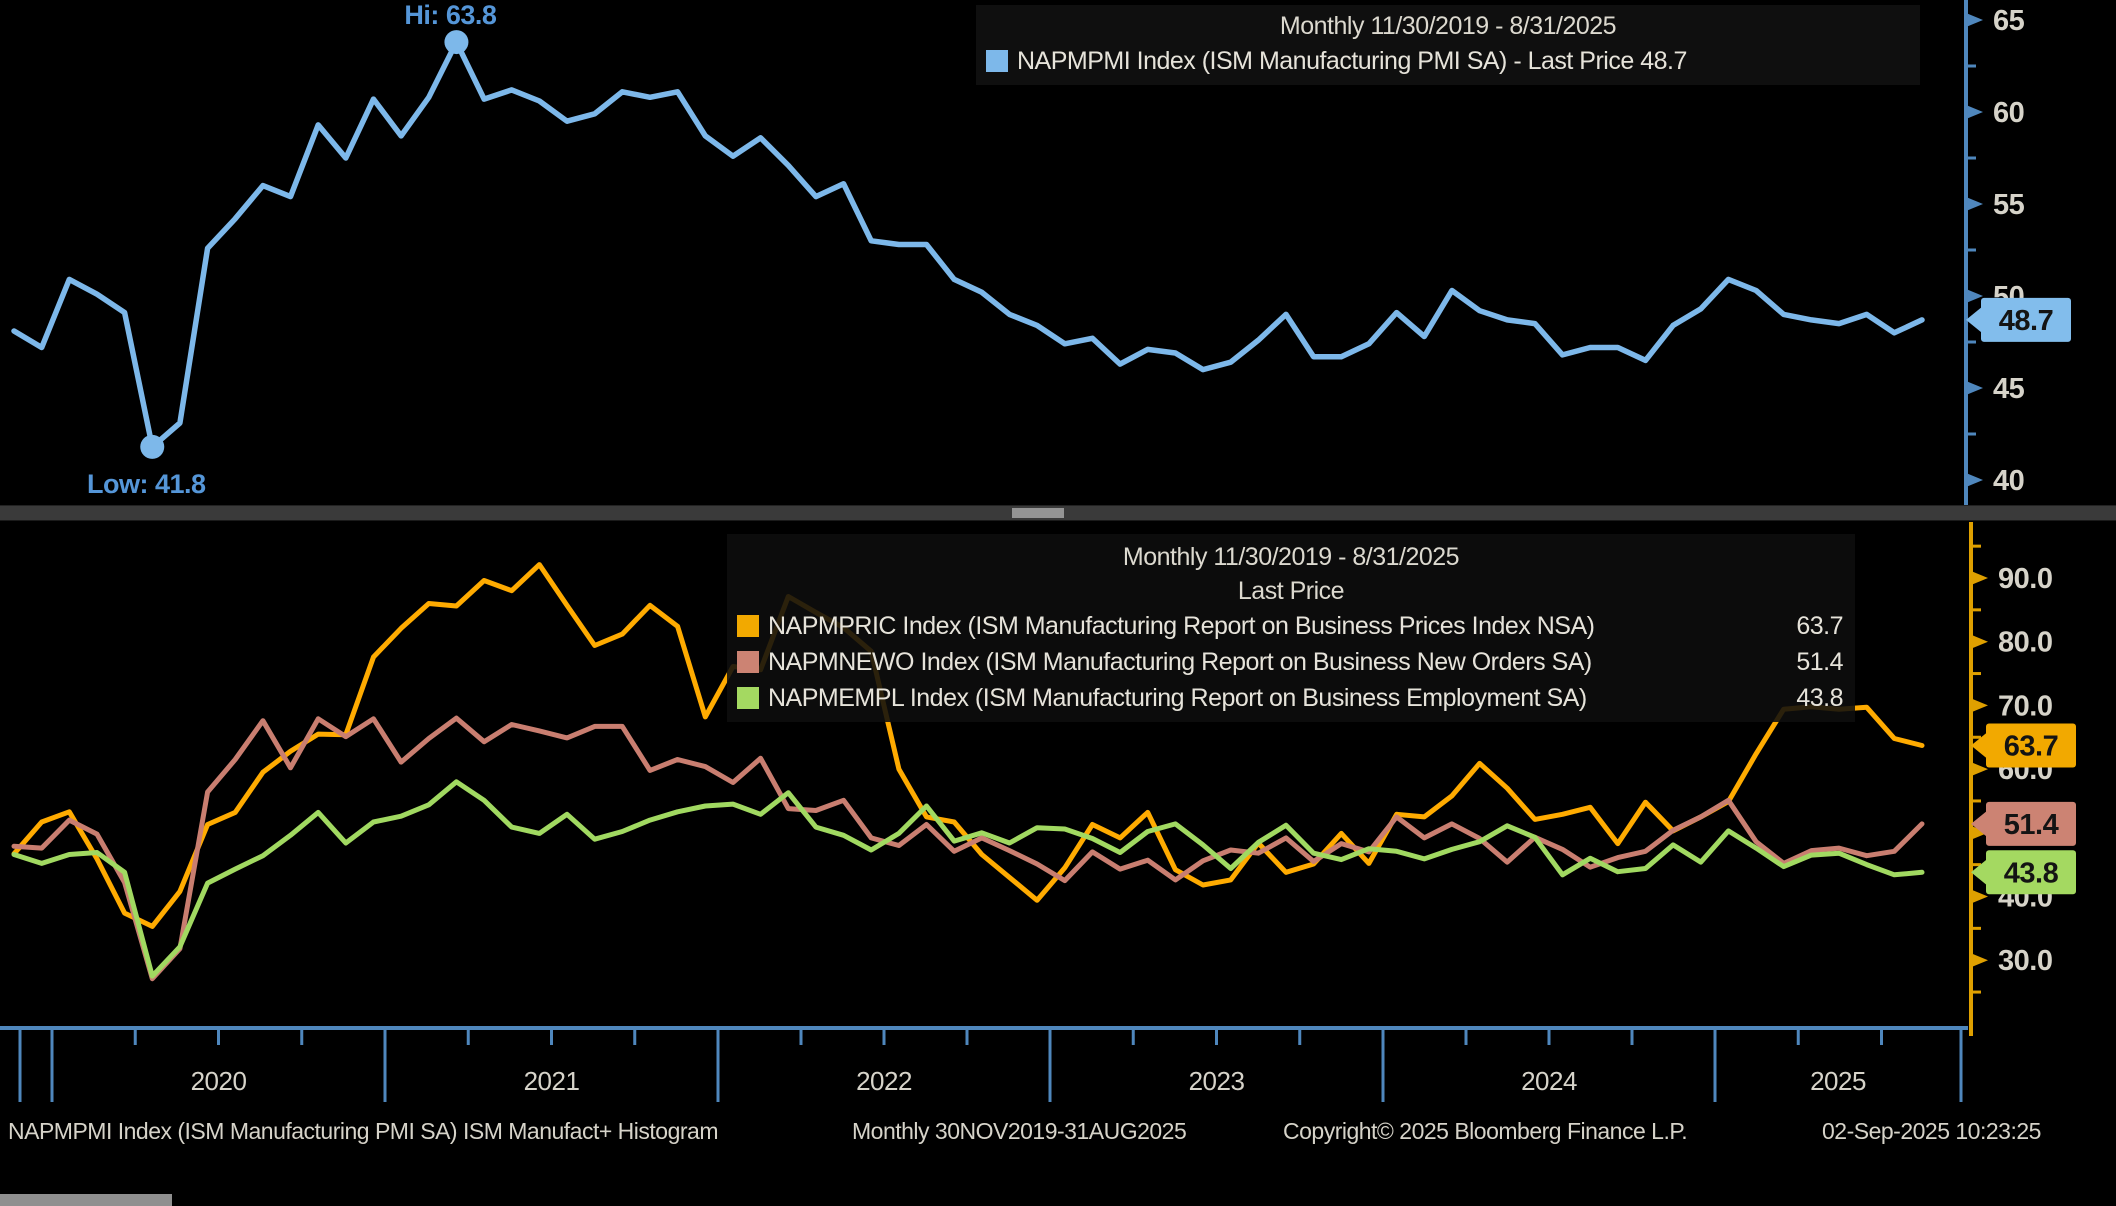 The height and width of the screenshot is (1206, 2116). I want to click on legend-last-price: 43.8, so click(1819, 698).